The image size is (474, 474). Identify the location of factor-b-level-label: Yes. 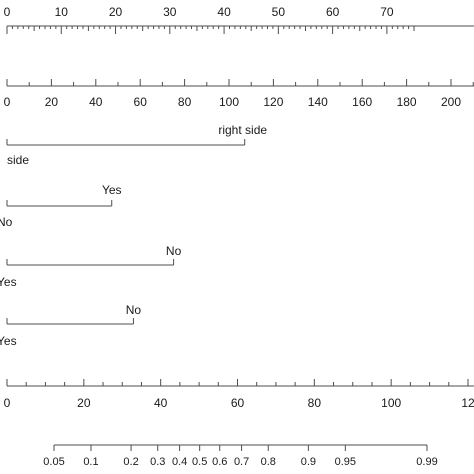
(8, 282).